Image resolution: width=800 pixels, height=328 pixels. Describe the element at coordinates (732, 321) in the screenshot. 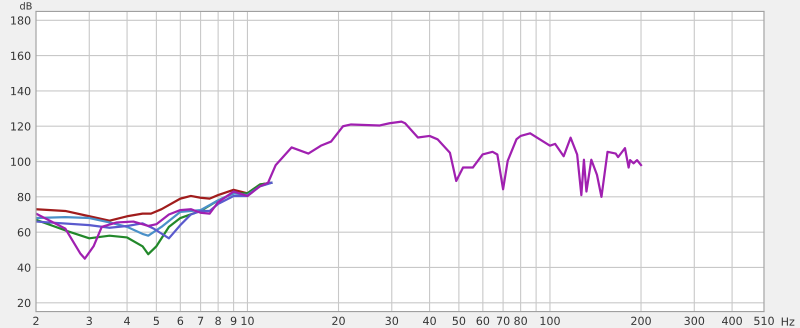

I see `x-tick-label: 400` at that location.